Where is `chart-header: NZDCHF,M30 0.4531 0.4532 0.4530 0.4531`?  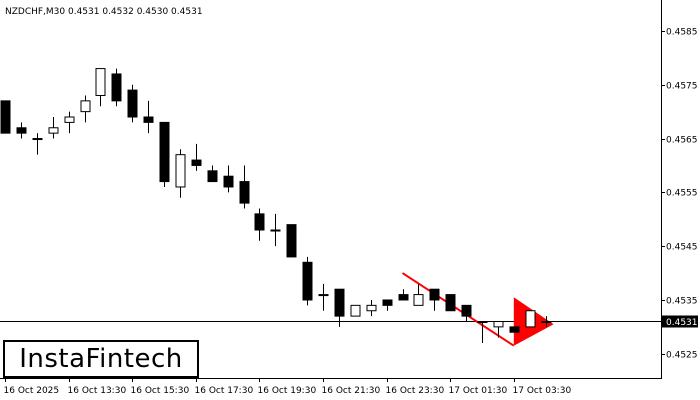
chart-header: NZDCHF,M30 0.4531 0.4532 0.4530 0.4531 is located at coordinates (104, 12).